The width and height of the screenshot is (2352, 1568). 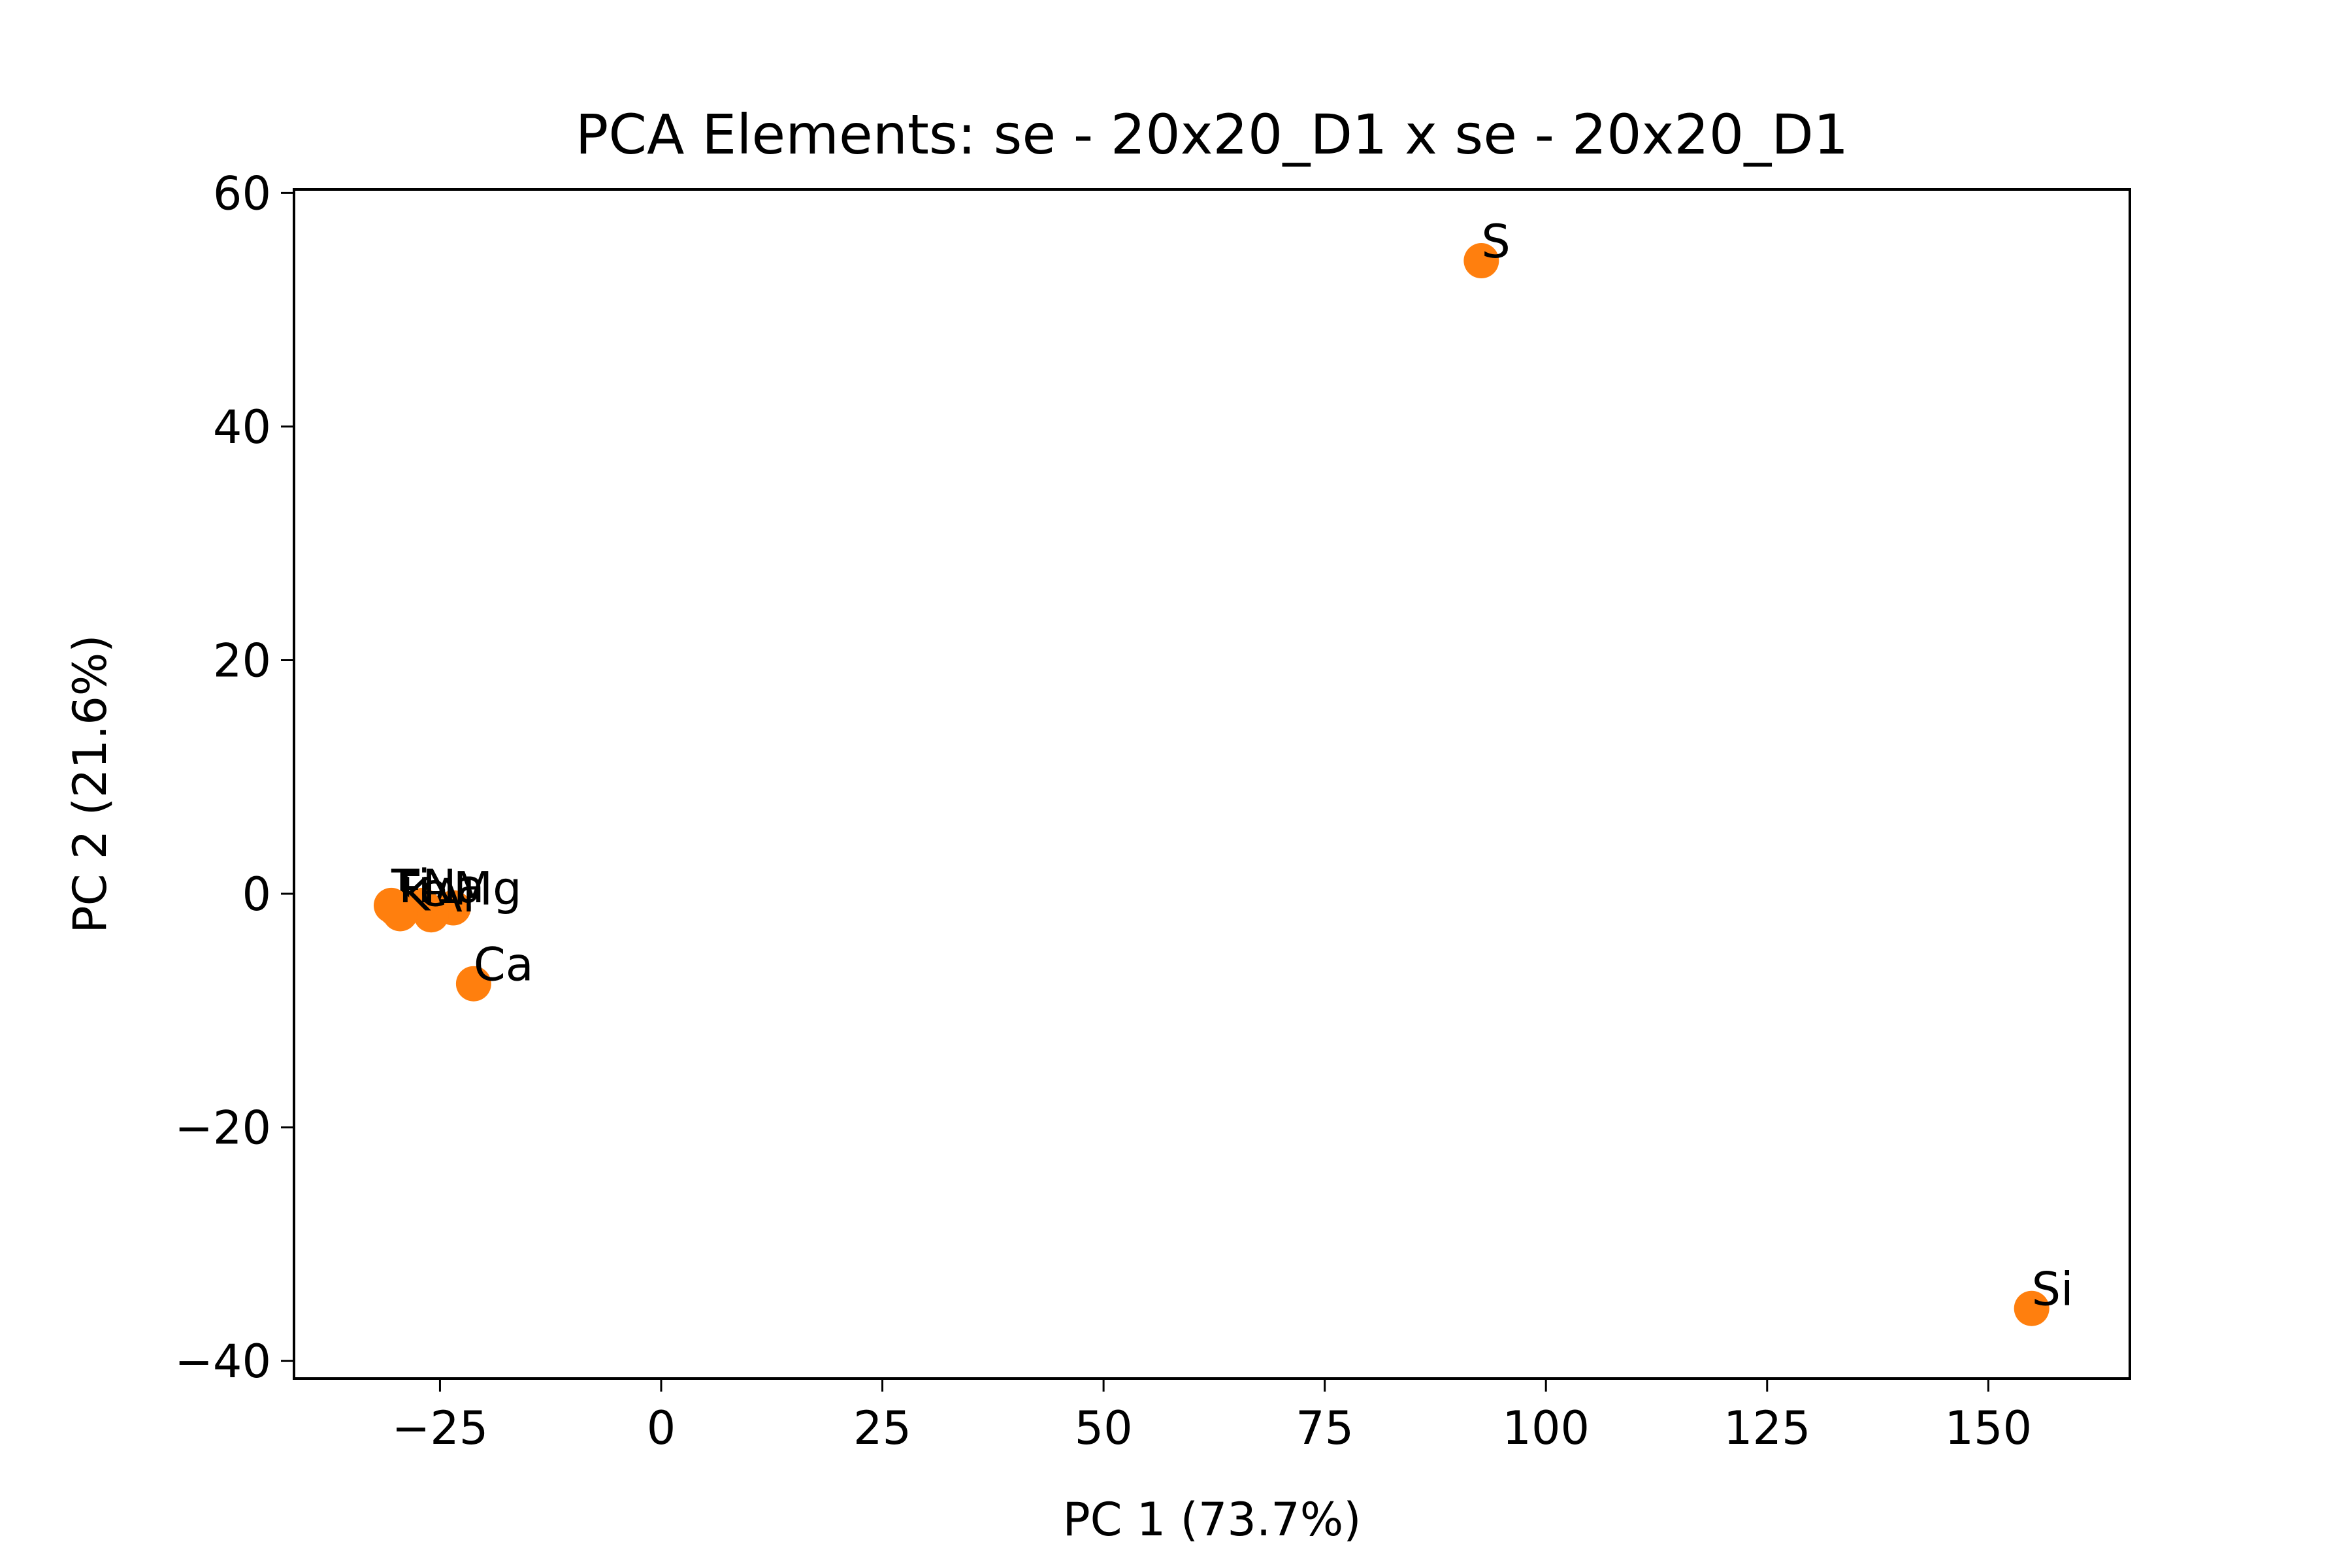 I want to click on x-axis-title: PC 1 (73.7%), so click(x=1211, y=1519).